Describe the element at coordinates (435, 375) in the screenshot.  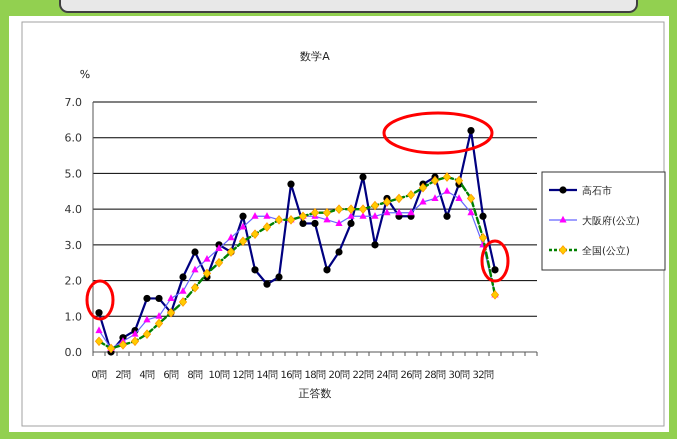
I see `x-tick-label: 28問` at that location.